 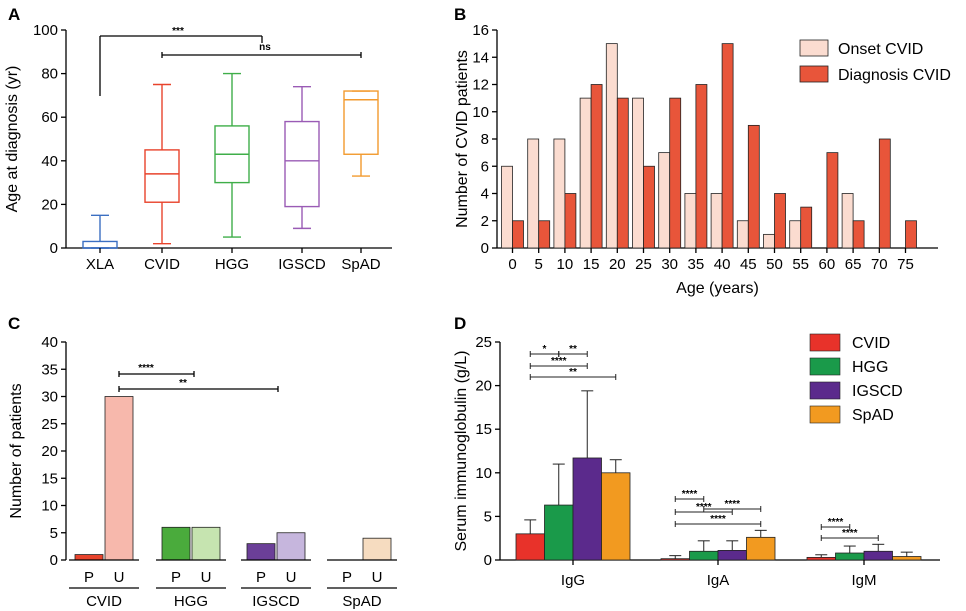 What do you see at coordinates (850, 556) in the screenshot?
I see `bar-hgg-igm` at bounding box center [850, 556].